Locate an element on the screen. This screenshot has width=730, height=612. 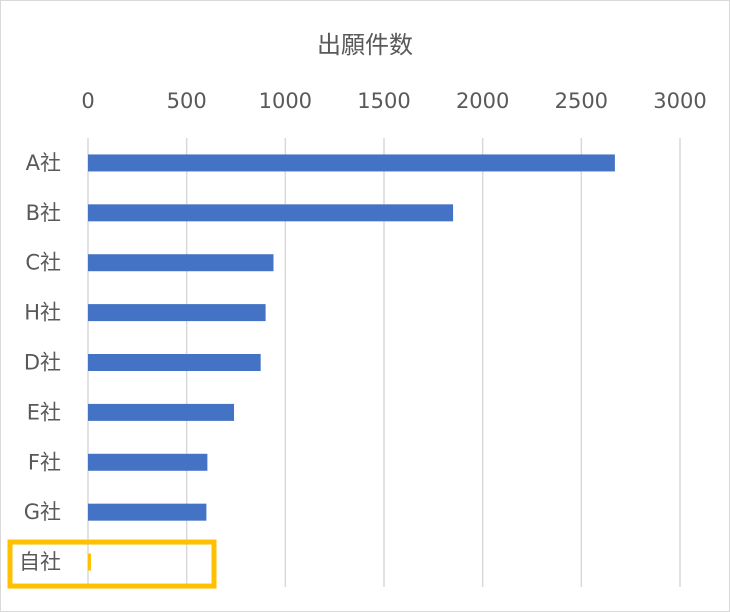
category-label: F社 is located at coordinates (44, 462).